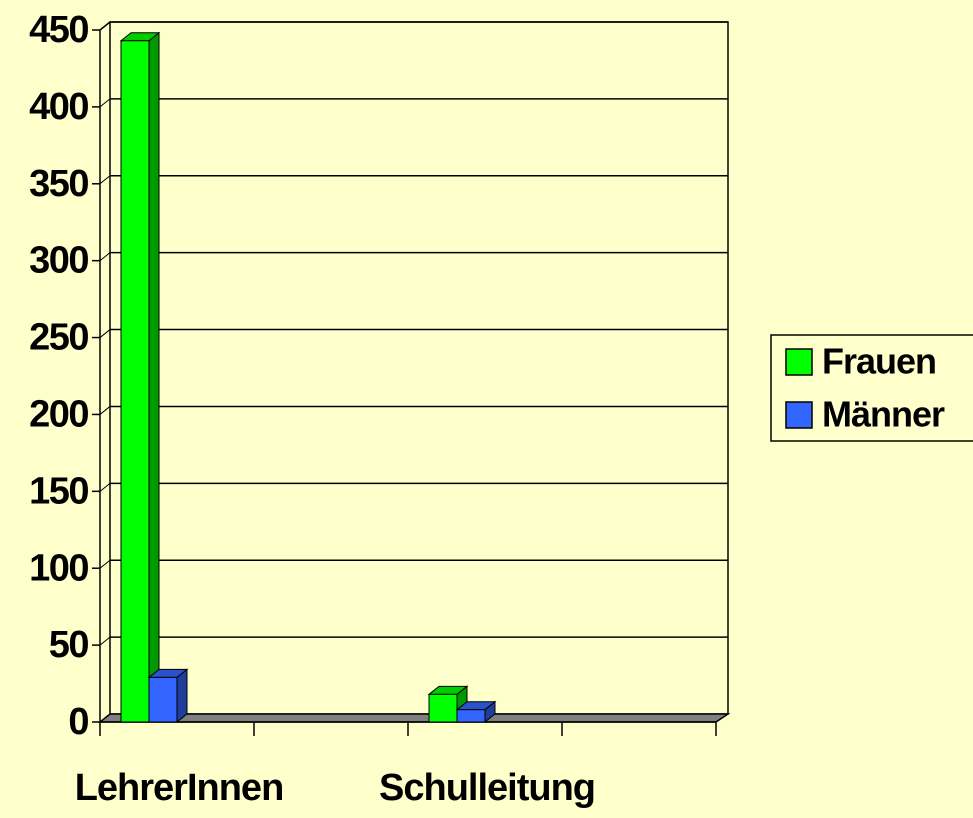 The image size is (973, 818). Describe the element at coordinates (487, 788) in the screenshot. I see `x-tick-label: Schulleitung` at that location.